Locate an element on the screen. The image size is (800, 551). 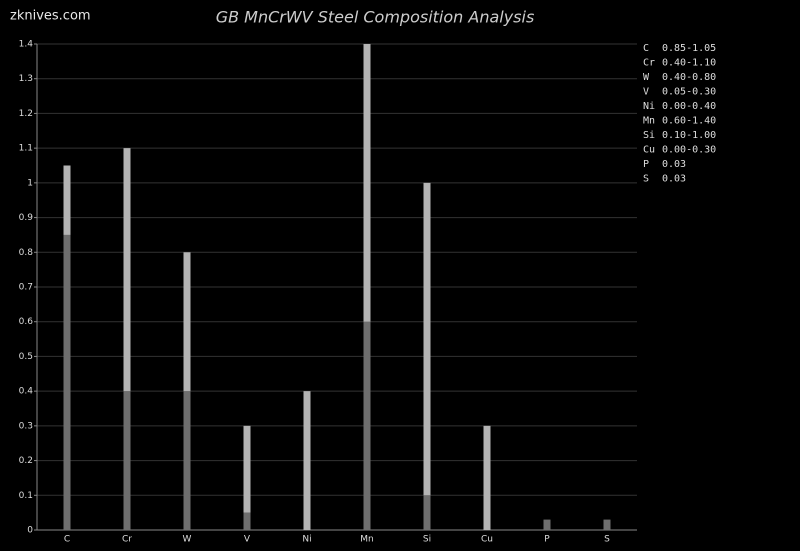
legend-range: 0.05-0.30 is located at coordinates (689, 92).